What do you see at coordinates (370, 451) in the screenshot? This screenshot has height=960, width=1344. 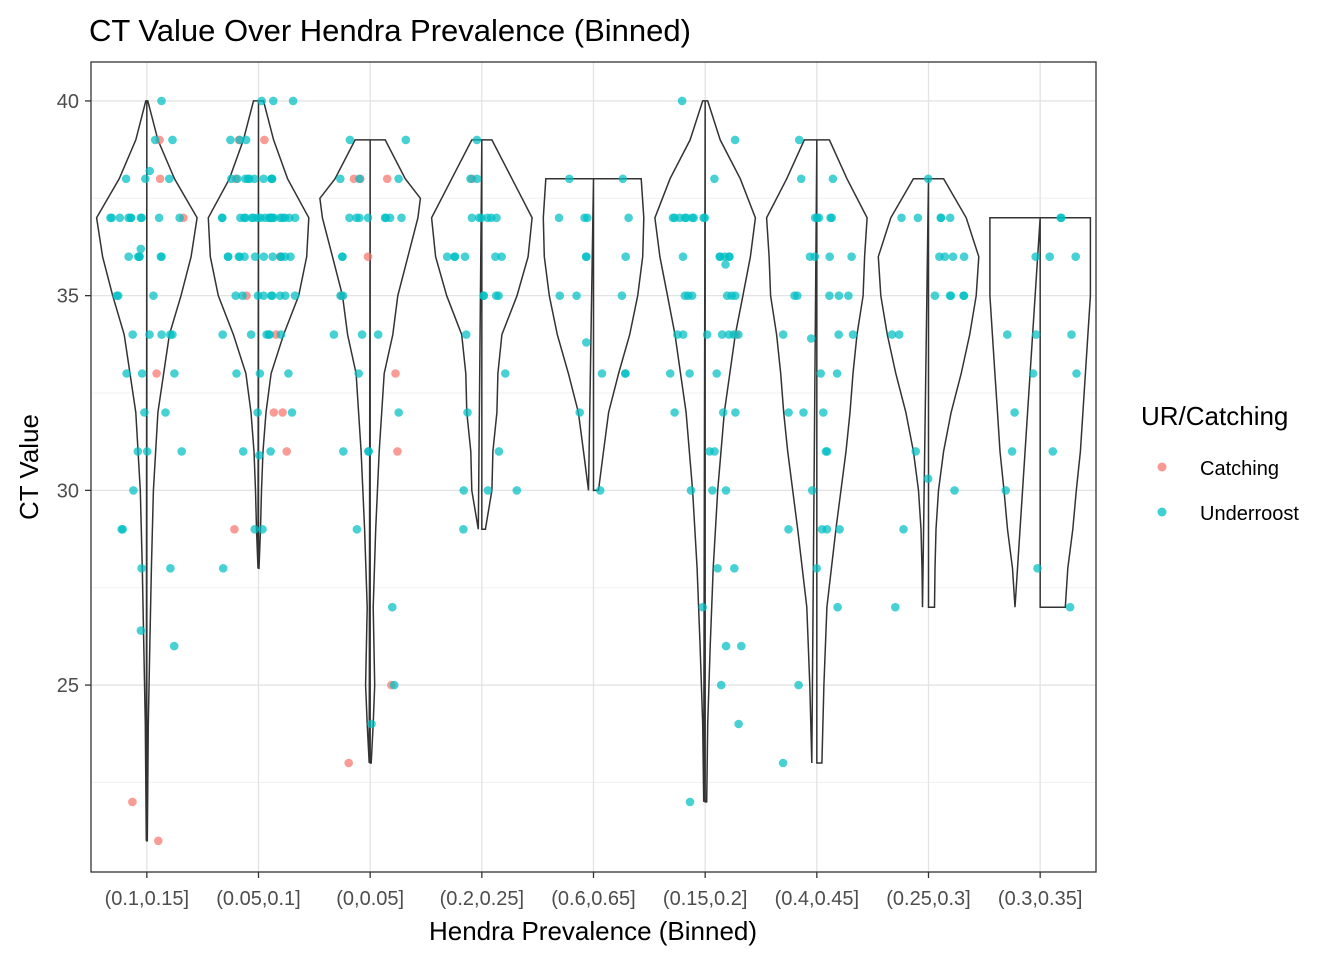 I see `violin-(0,0.05]` at bounding box center [370, 451].